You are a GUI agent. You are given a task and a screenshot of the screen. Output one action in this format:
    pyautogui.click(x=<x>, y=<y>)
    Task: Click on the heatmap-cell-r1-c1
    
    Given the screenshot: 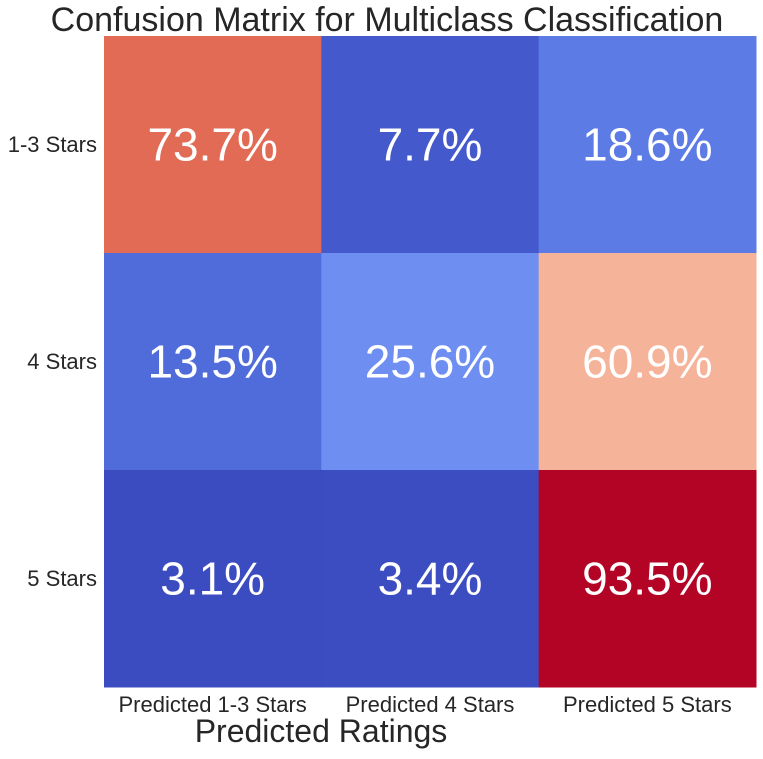 What is the action you would take?
    pyautogui.click(x=430, y=362)
    